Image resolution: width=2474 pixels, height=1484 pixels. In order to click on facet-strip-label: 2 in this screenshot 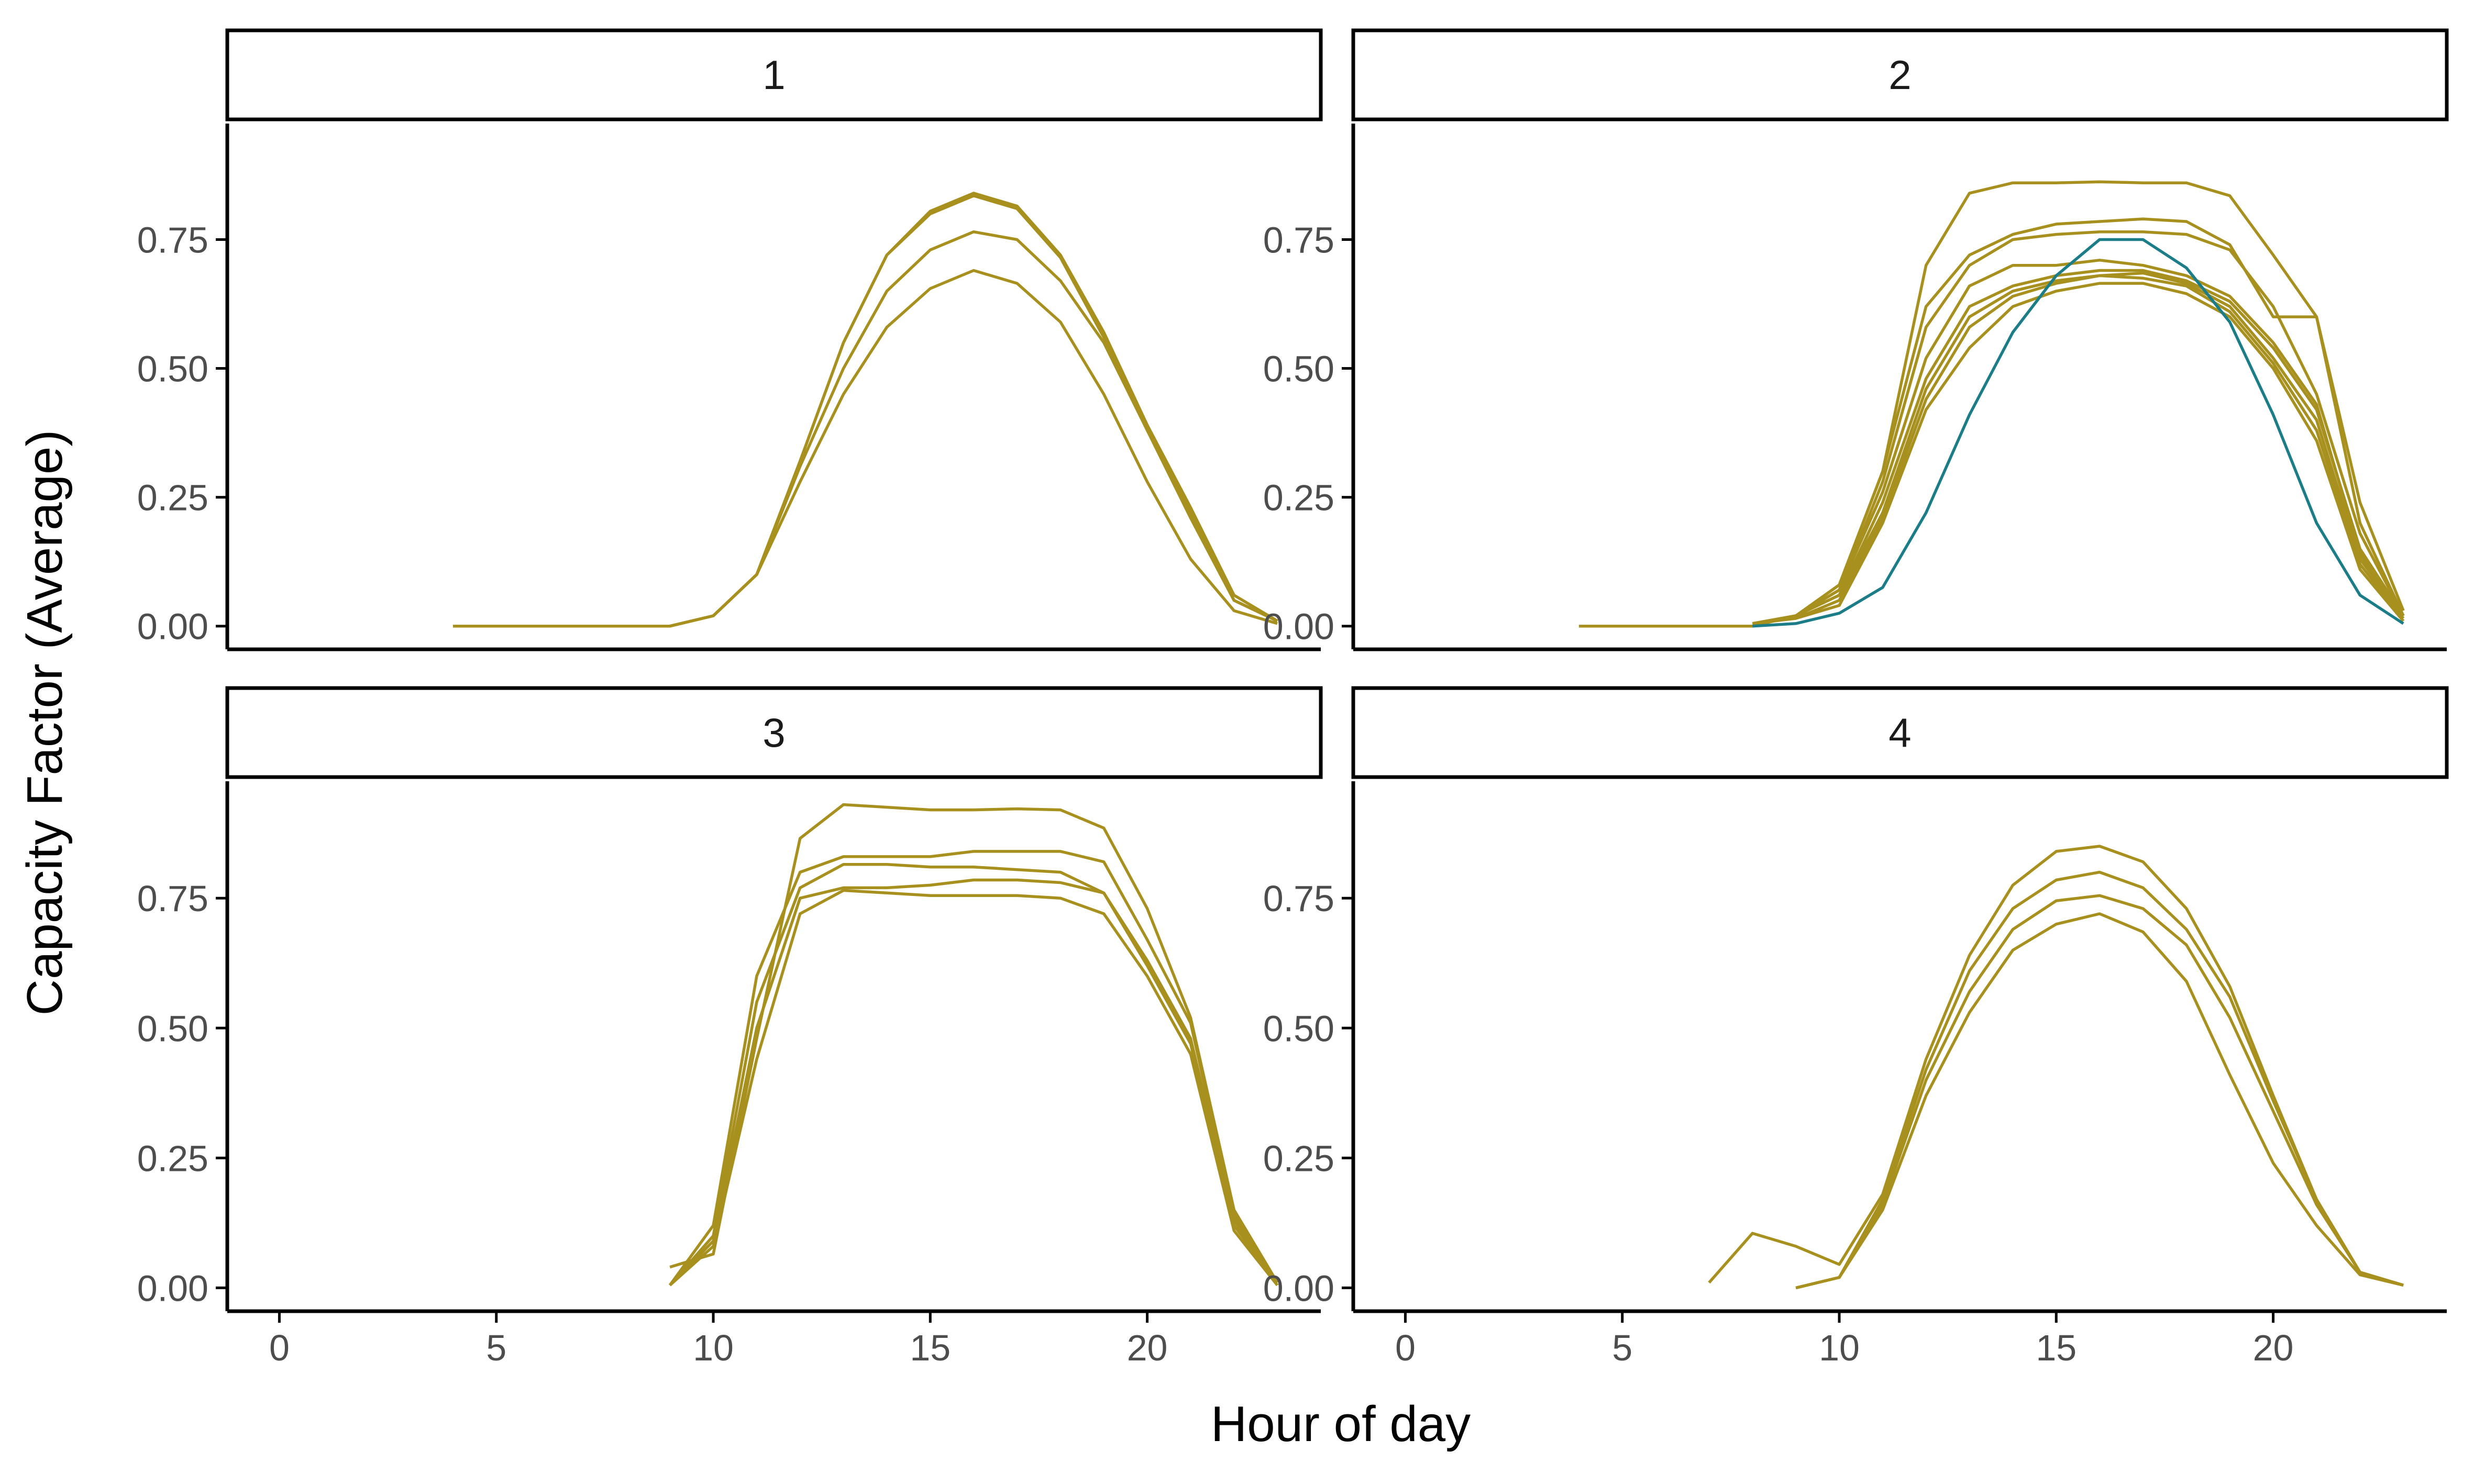, I will do `click(1899, 75)`.